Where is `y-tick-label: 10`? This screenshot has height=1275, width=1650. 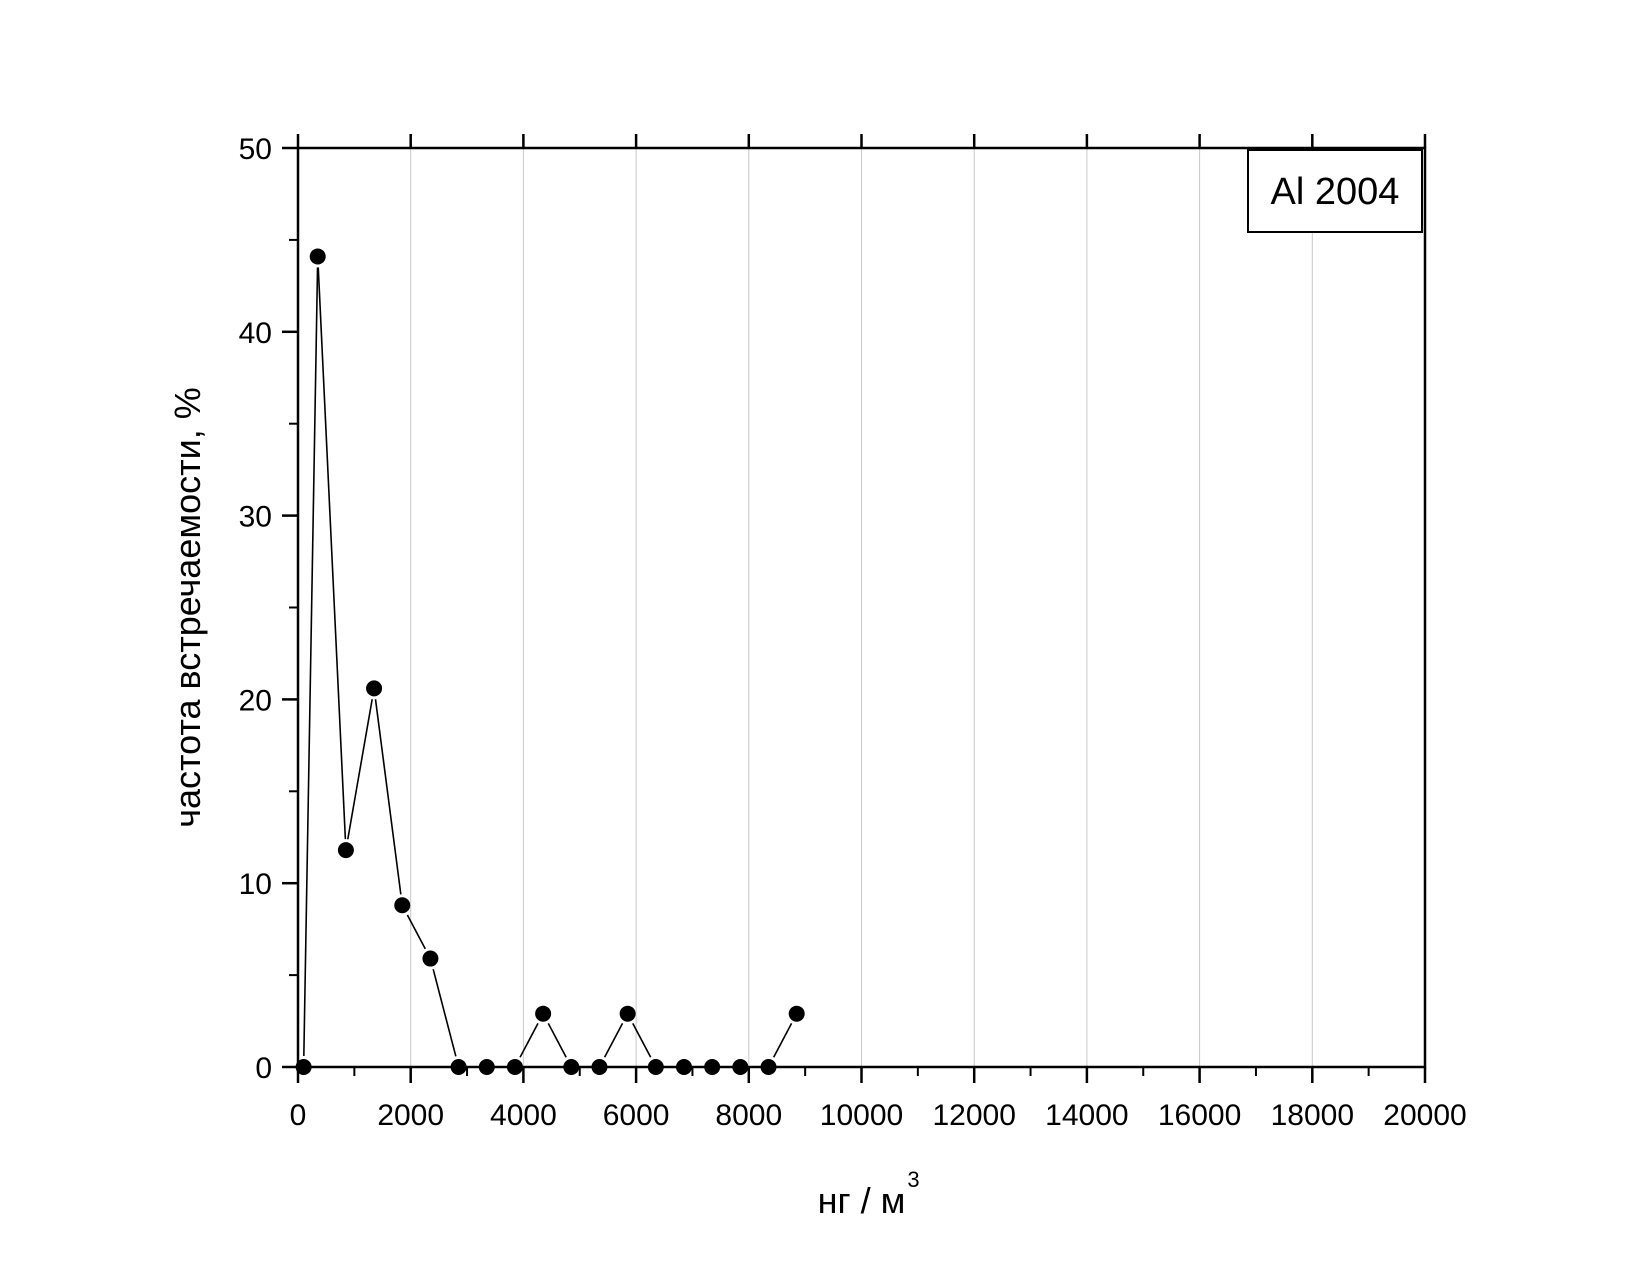
y-tick-label: 10 is located at coordinates (255, 884).